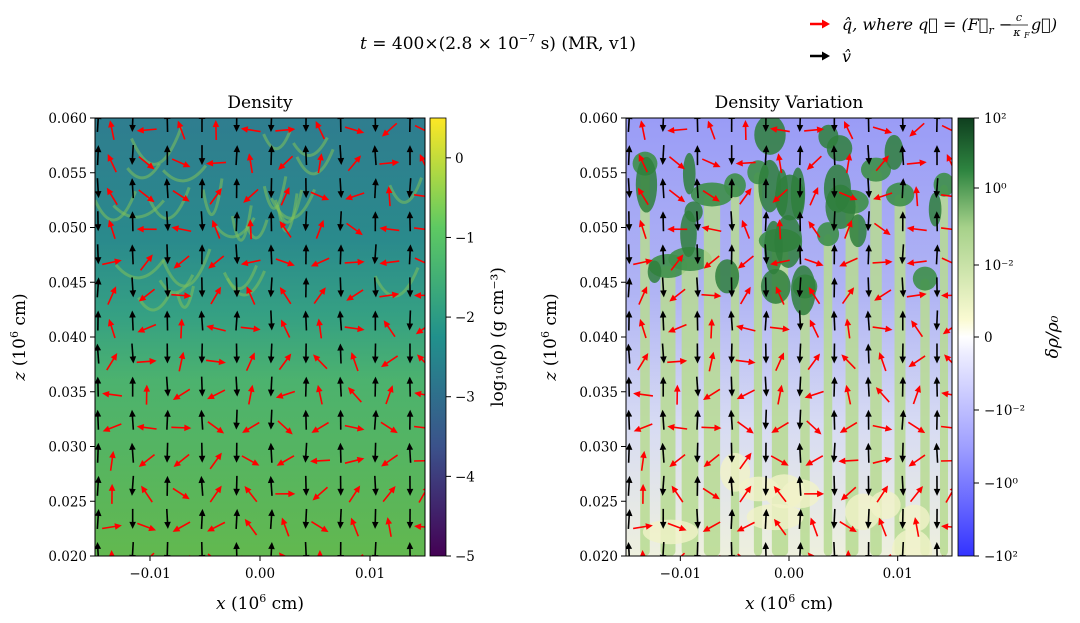 This screenshot has width=1080, height=623. I want to click on red-arrow-icon, so click(826, 24).